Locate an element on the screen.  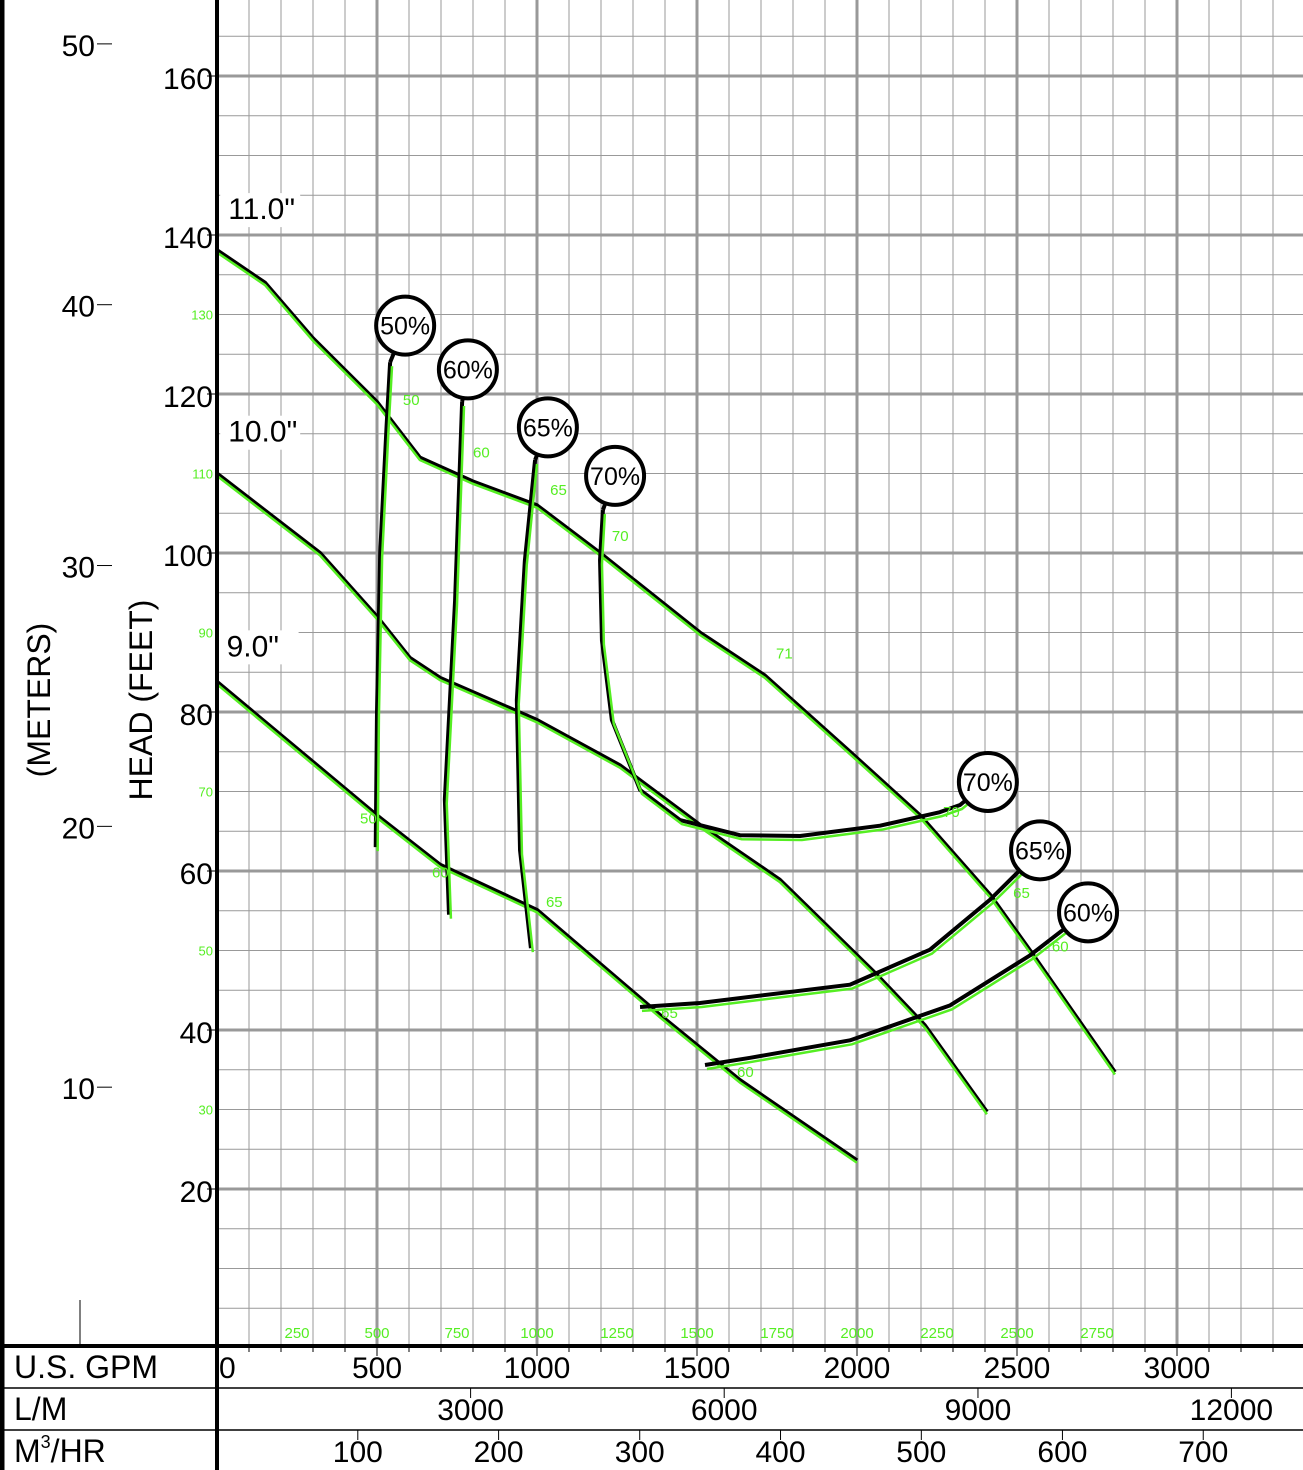
scale-tick-label: 300 is located at coordinates (640, 1452).